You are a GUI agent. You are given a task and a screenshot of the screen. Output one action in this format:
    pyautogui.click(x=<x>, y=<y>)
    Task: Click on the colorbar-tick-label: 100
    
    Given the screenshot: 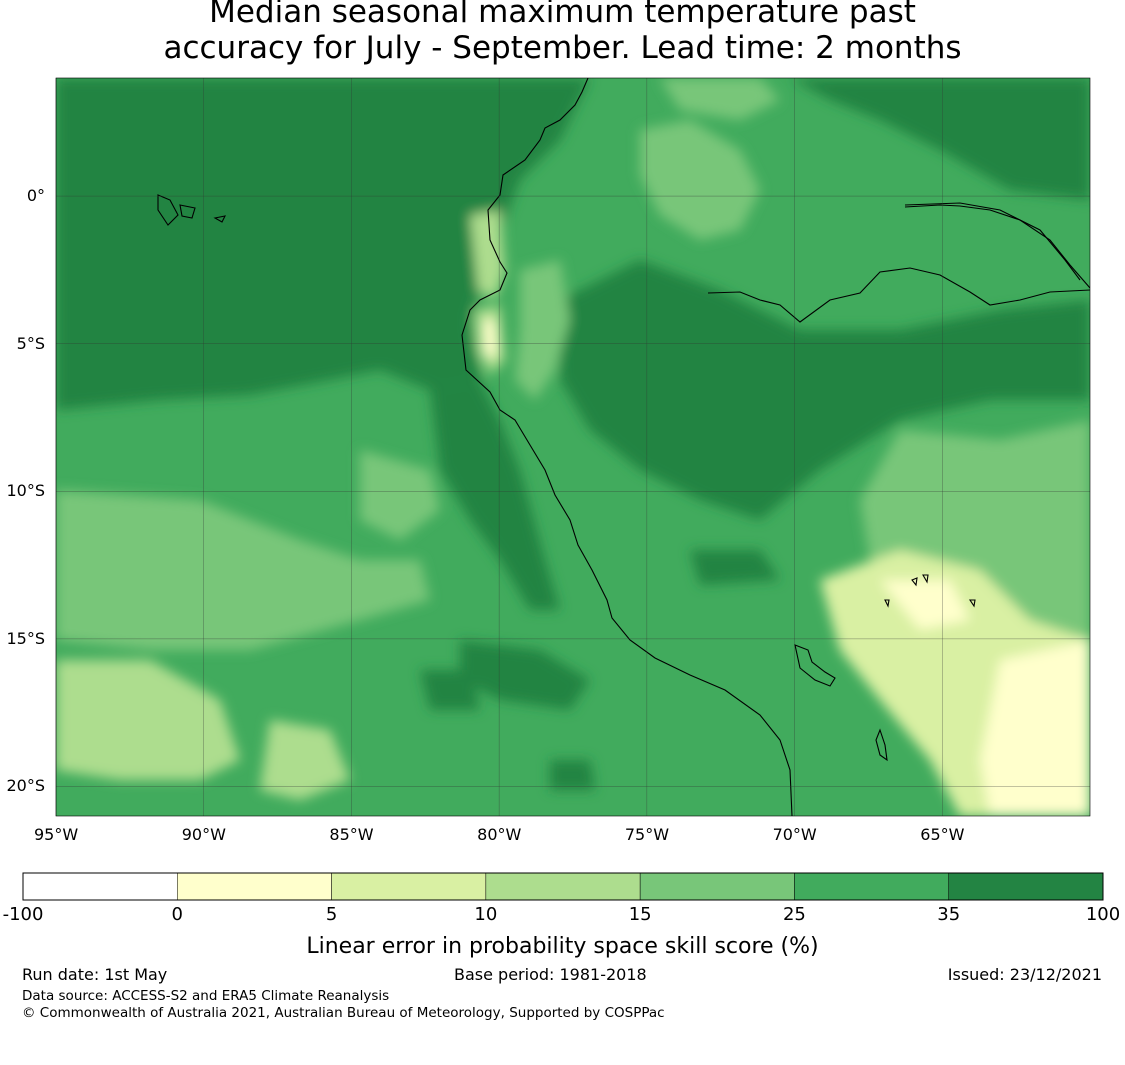 What is the action you would take?
    pyautogui.click(x=1103, y=914)
    